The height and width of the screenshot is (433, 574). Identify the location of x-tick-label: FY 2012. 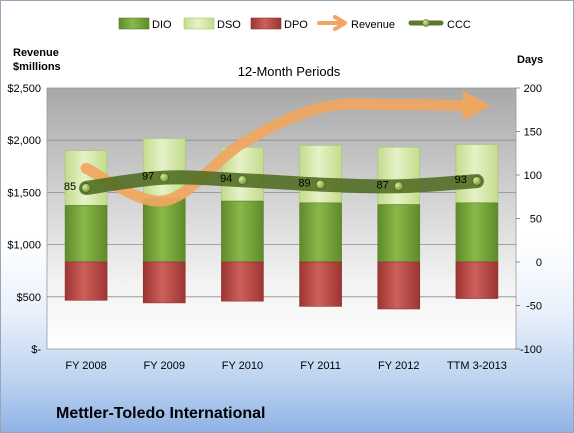
(398, 366).